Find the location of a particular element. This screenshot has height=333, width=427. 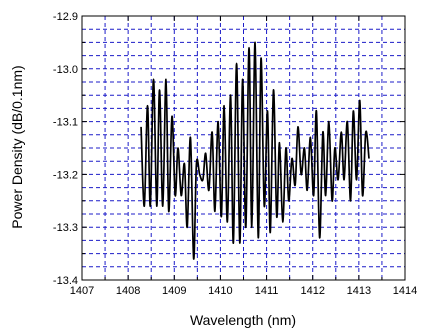

y-tick-label: -13.1 is located at coordinates (65, 123).